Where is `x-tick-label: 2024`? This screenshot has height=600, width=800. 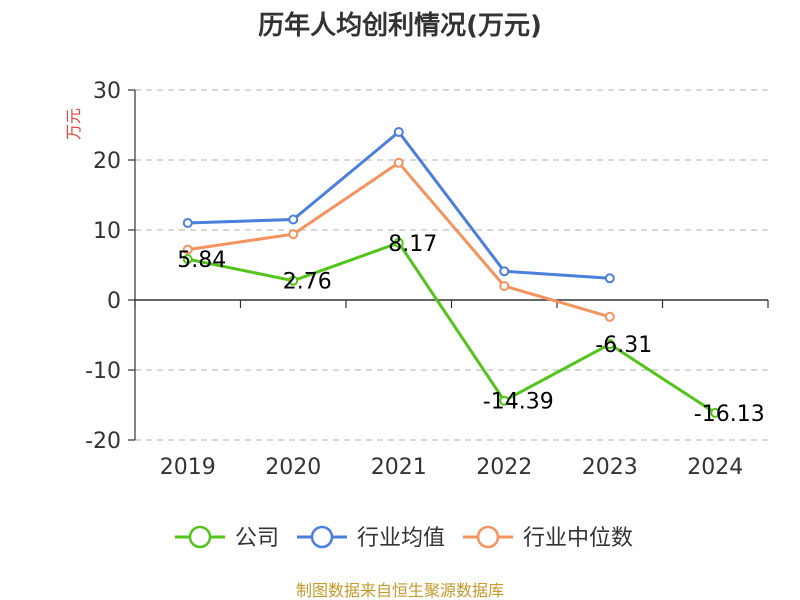
x-tick-label: 2024 is located at coordinates (715, 467).